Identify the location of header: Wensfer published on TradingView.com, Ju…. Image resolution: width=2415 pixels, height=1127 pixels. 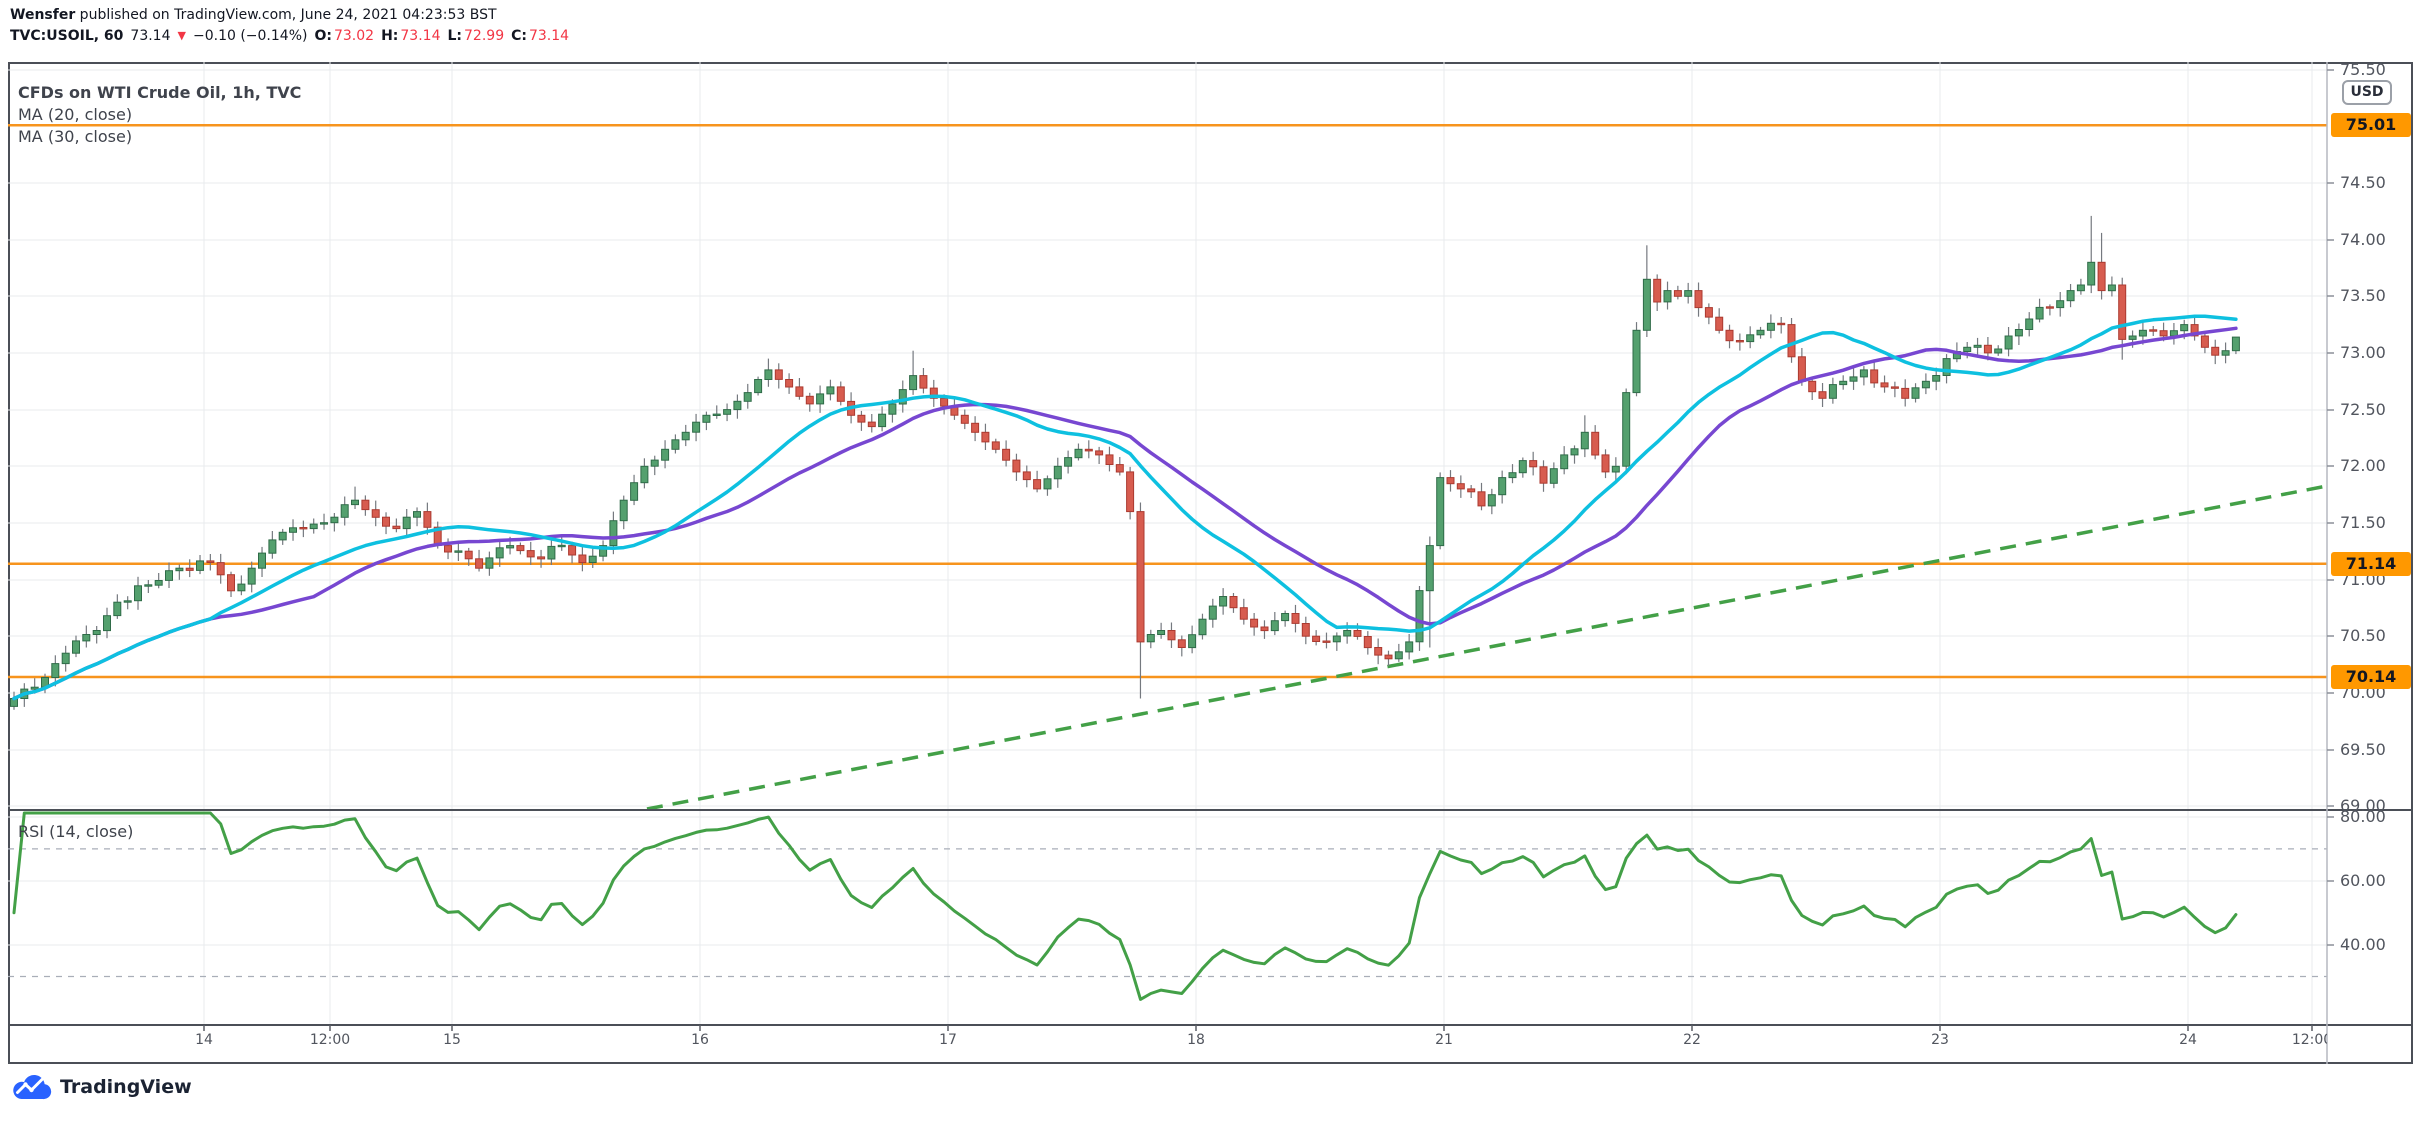
(289, 25).